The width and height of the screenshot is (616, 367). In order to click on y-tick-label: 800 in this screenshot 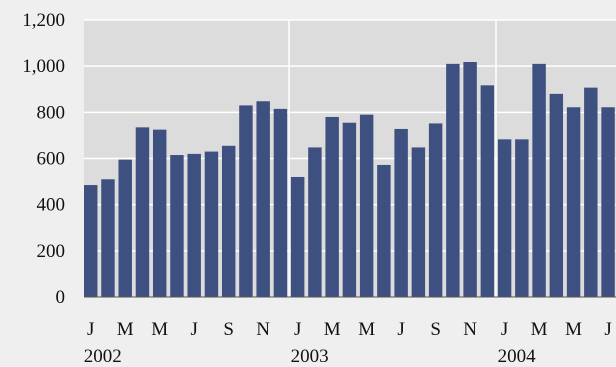, I will do `click(51, 112)`.